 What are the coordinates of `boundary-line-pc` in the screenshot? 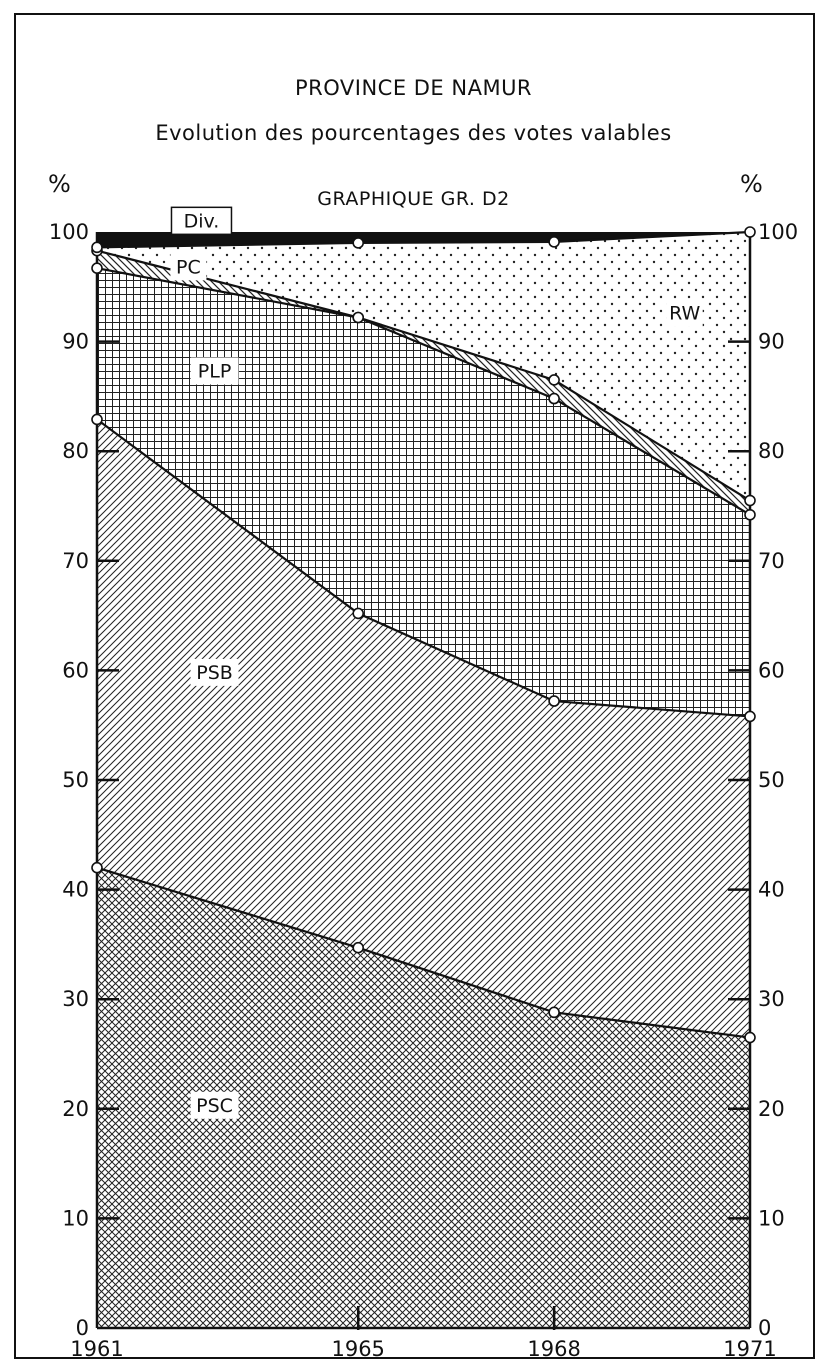 It's located at (423, 375).